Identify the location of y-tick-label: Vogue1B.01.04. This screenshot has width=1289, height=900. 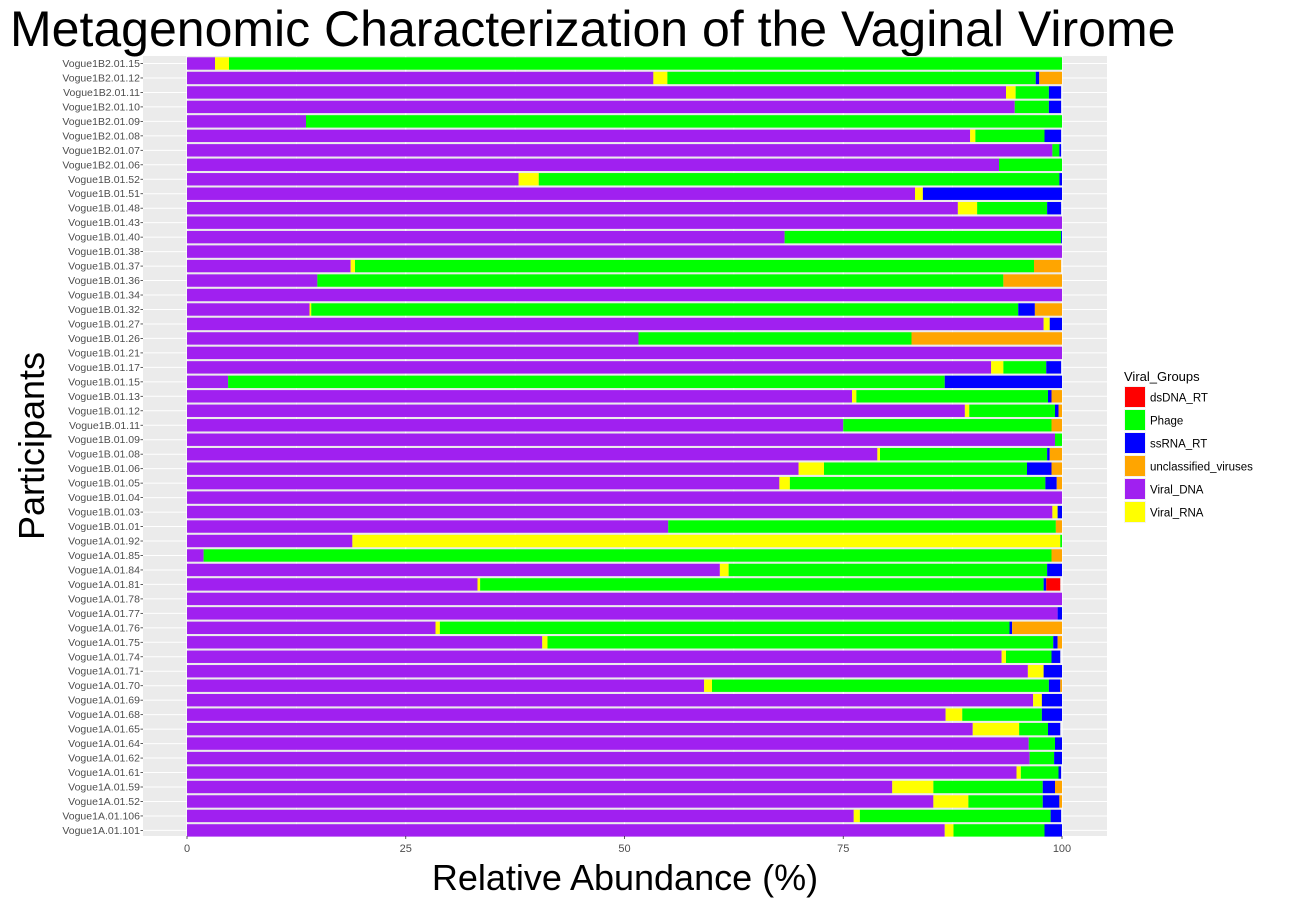
(104, 498).